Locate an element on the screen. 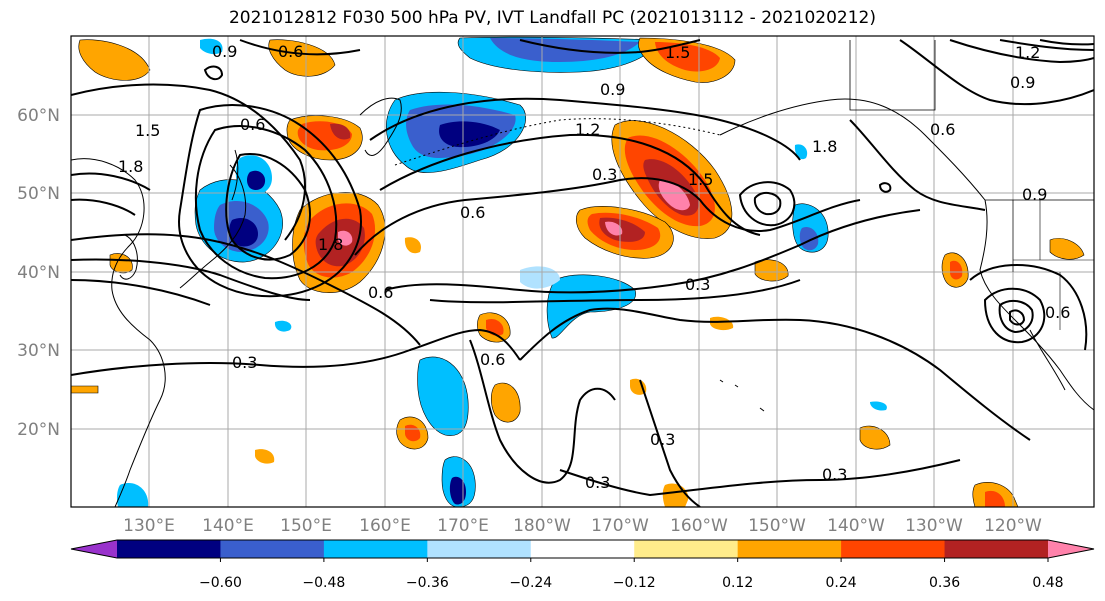 The height and width of the screenshot is (601, 1105). lat-label: 50°N is located at coordinates (38, 194).